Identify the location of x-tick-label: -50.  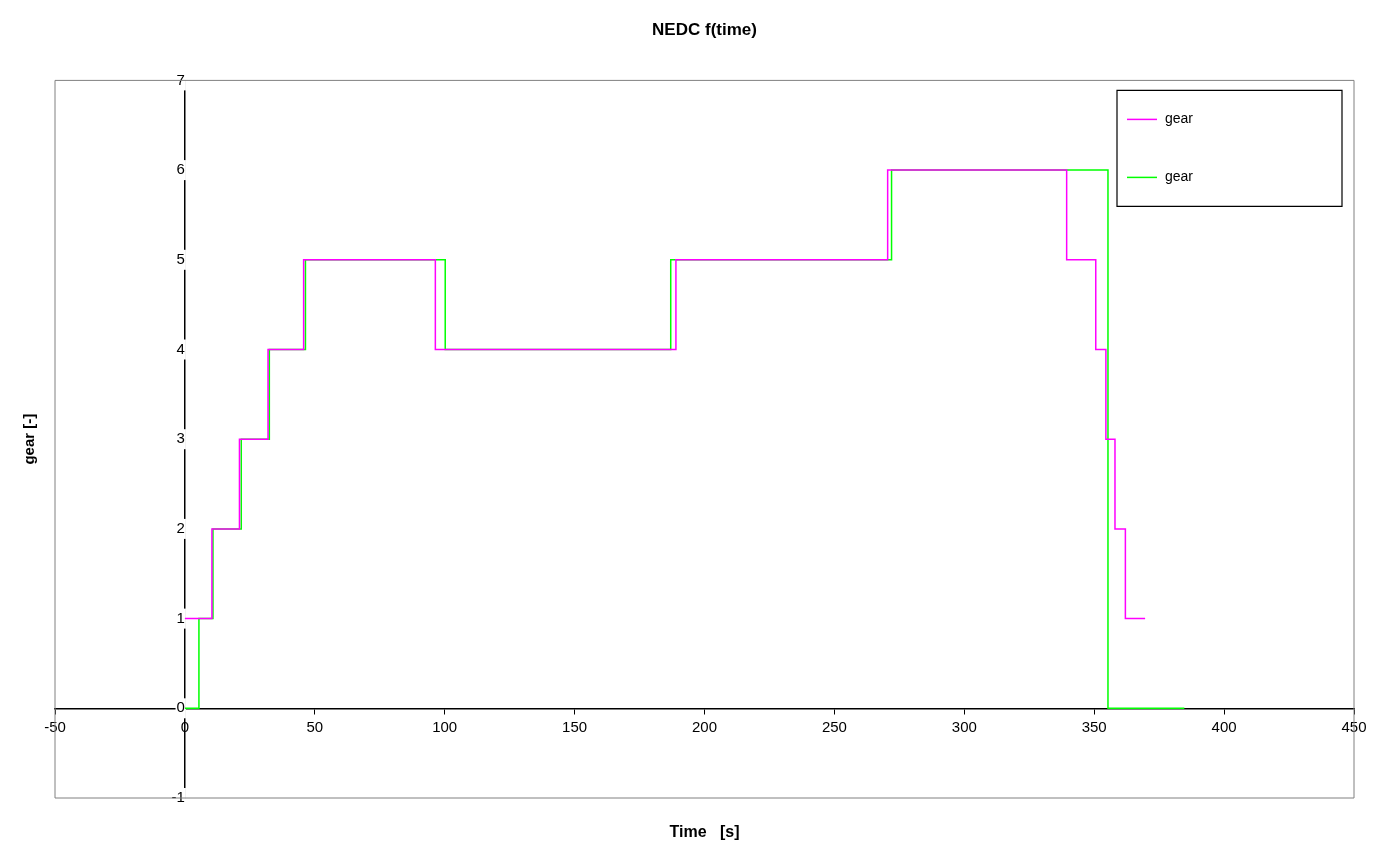
(55, 727).